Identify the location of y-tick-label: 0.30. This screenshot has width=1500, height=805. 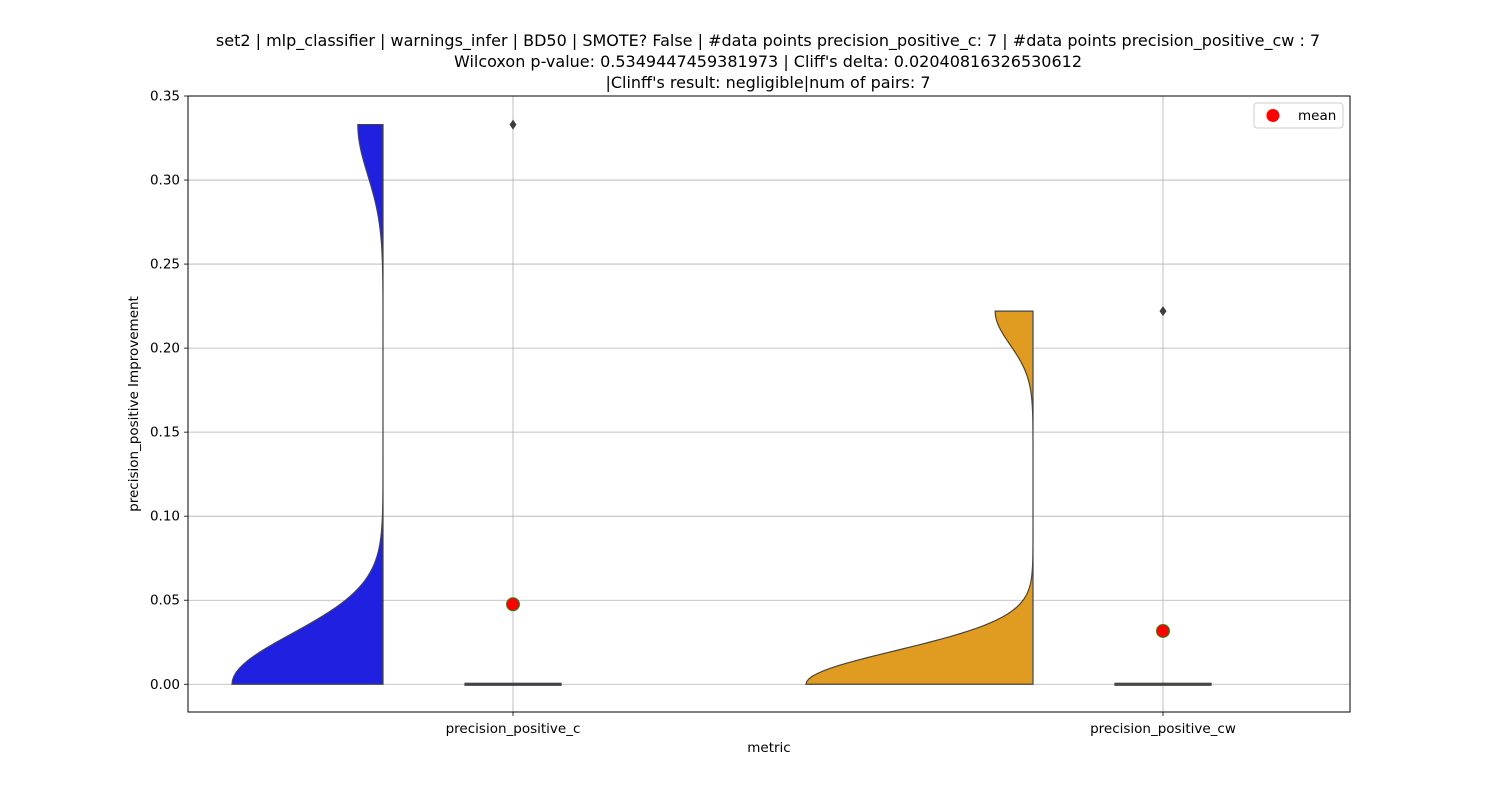
(165, 181).